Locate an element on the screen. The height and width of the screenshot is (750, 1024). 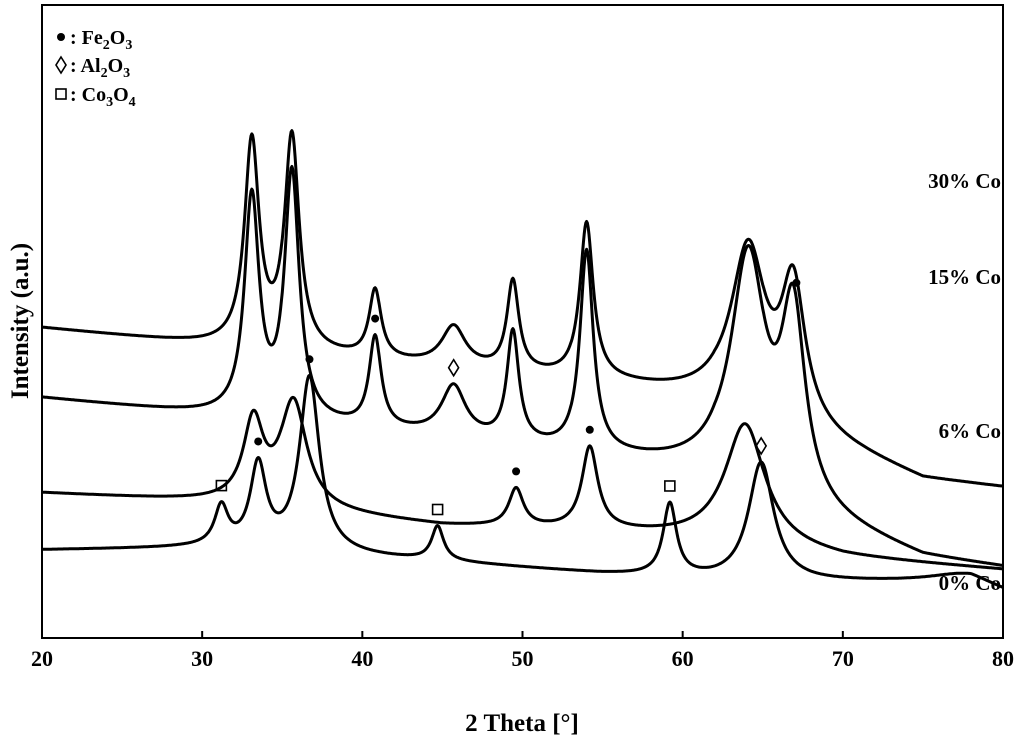
legend: : Fe2O3 : Al2O3 : Co3O4 is located at coordinates (95, 68).